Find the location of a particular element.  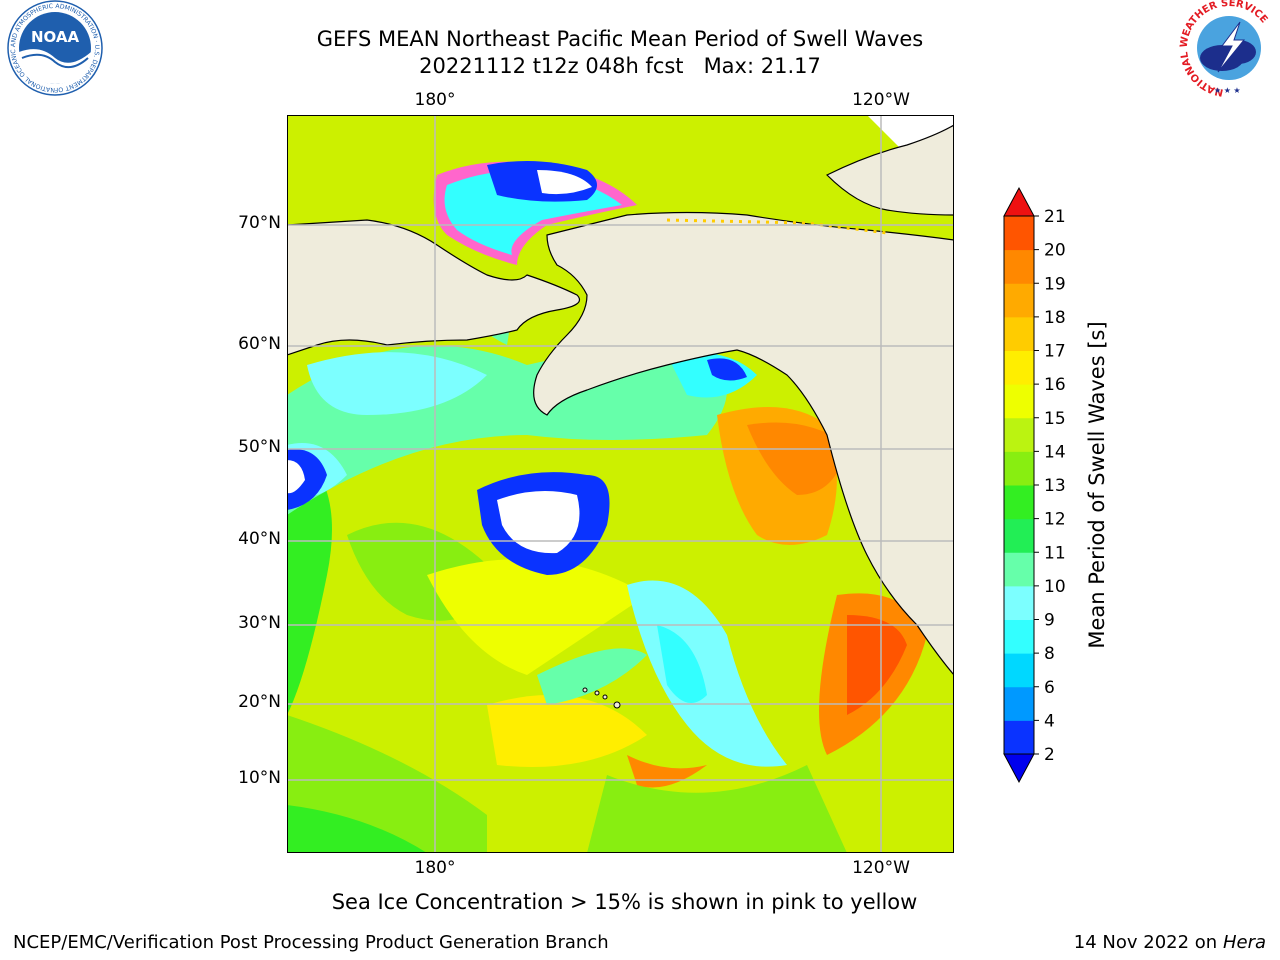

colorbar-tick-label: 17 is located at coordinates (1055, 352).